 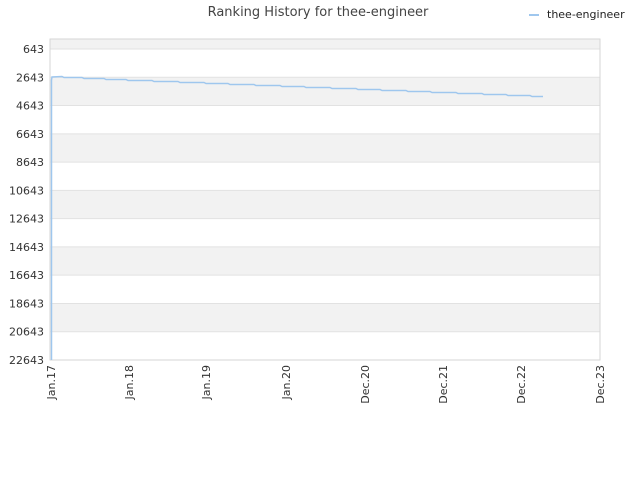 I want to click on x-tick-label-4: Dec.20, so click(x=365, y=384).